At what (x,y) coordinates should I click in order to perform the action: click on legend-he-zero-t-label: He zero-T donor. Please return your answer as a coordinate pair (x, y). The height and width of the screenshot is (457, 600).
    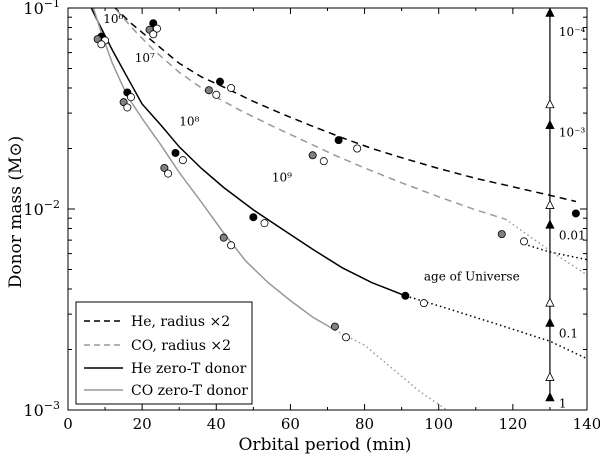
    Looking at the image, I should click on (189, 369).